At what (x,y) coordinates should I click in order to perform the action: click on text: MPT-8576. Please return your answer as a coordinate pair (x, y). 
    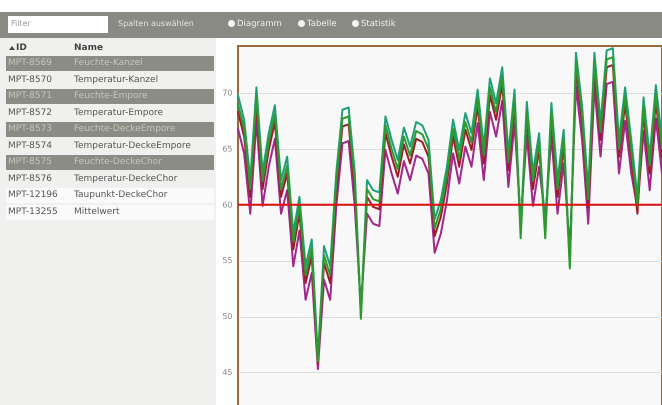
    Looking at the image, I should click on (30, 179).